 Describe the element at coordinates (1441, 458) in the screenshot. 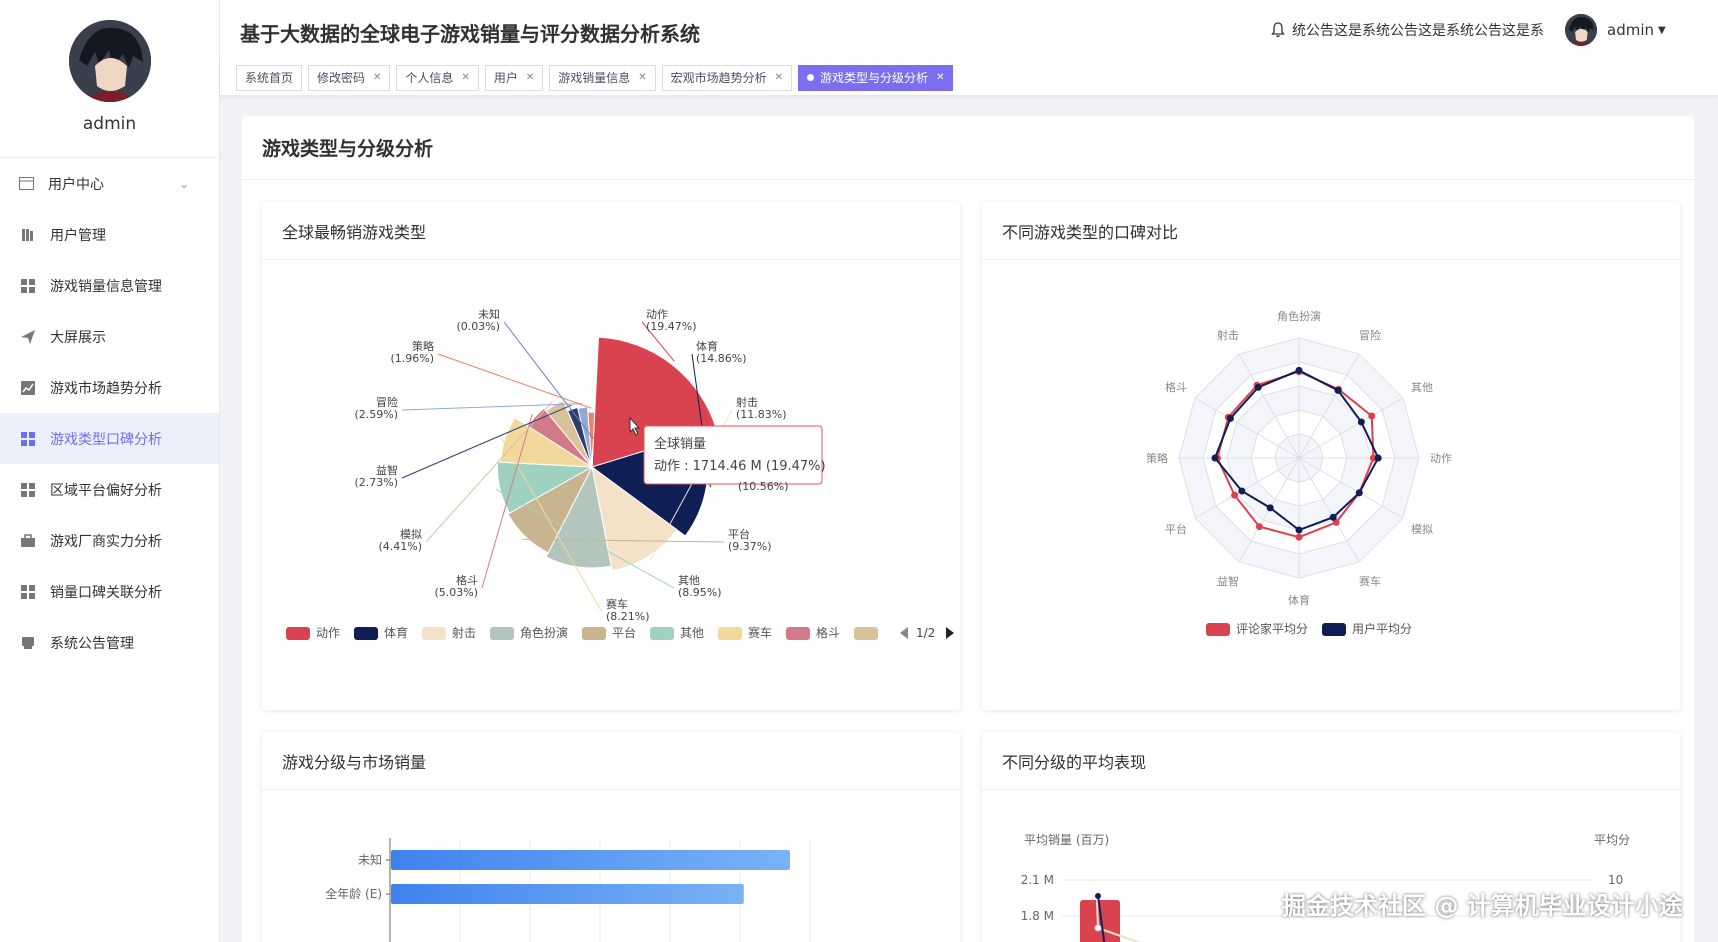

I see `radar-indicator-label: 动作` at that location.